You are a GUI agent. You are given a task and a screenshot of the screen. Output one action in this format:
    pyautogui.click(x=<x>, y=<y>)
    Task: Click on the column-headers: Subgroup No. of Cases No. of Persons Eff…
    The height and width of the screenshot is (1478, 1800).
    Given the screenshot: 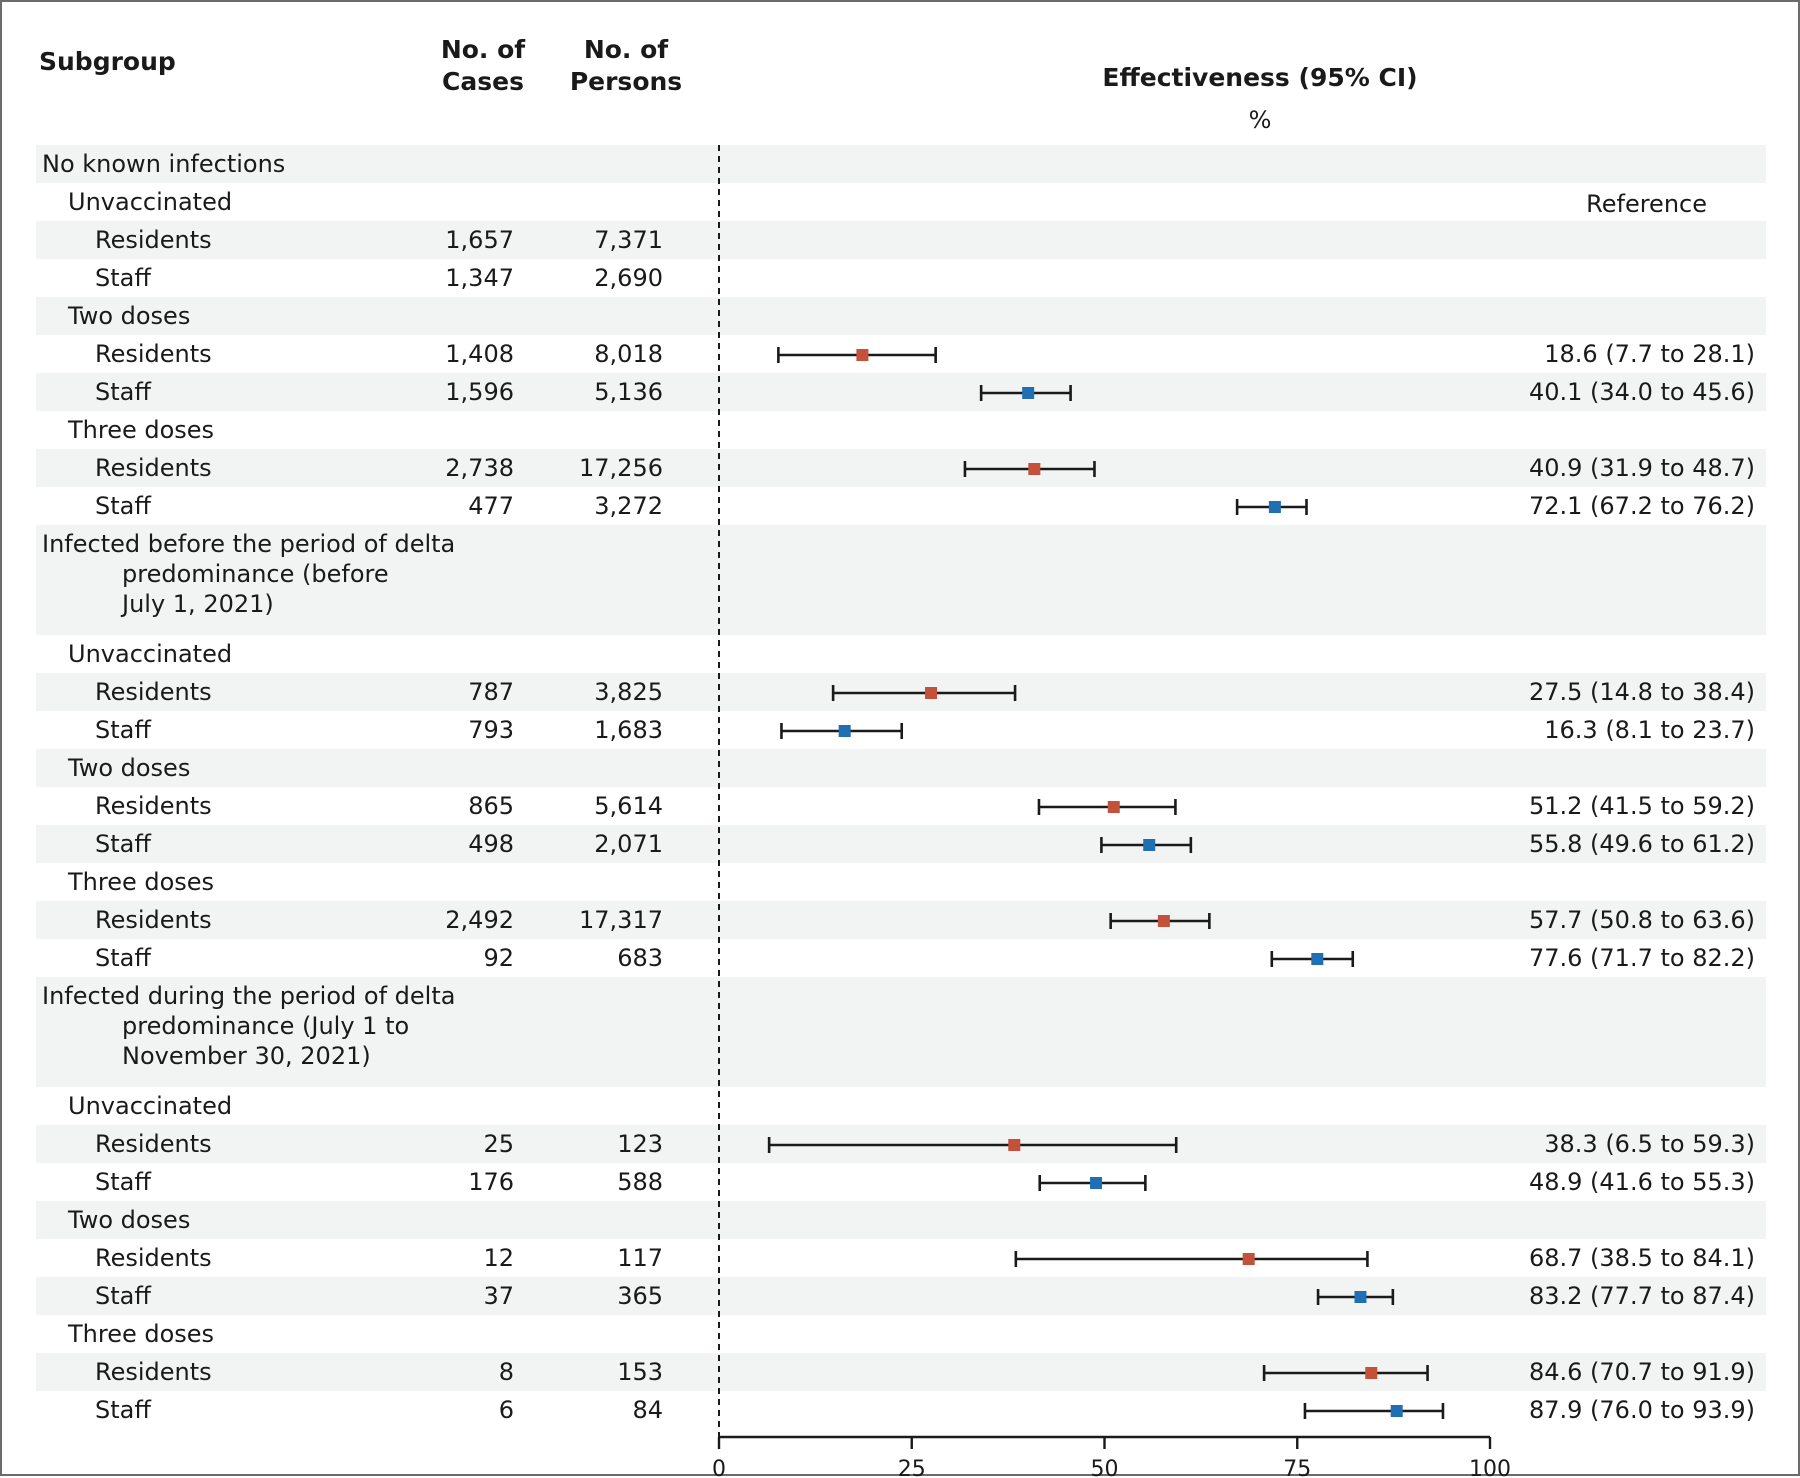 What is the action you would take?
    pyautogui.click(x=728, y=84)
    